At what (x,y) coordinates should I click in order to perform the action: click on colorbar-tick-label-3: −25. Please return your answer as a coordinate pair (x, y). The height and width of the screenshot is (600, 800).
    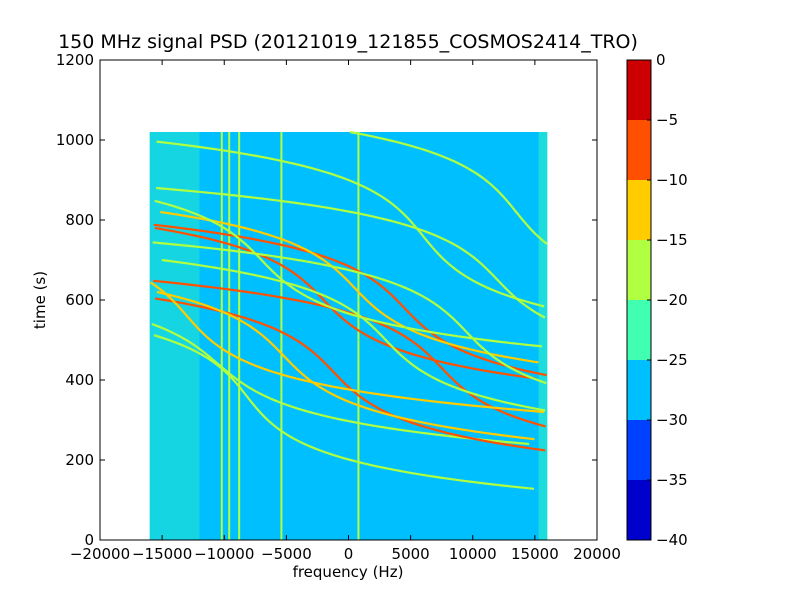
    Looking at the image, I should click on (672, 360).